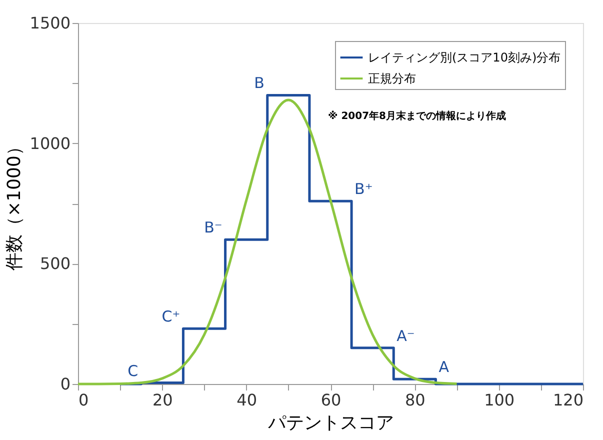  What do you see at coordinates (55, 264) in the screenshot?
I see `y-tick-label: 500` at bounding box center [55, 264].